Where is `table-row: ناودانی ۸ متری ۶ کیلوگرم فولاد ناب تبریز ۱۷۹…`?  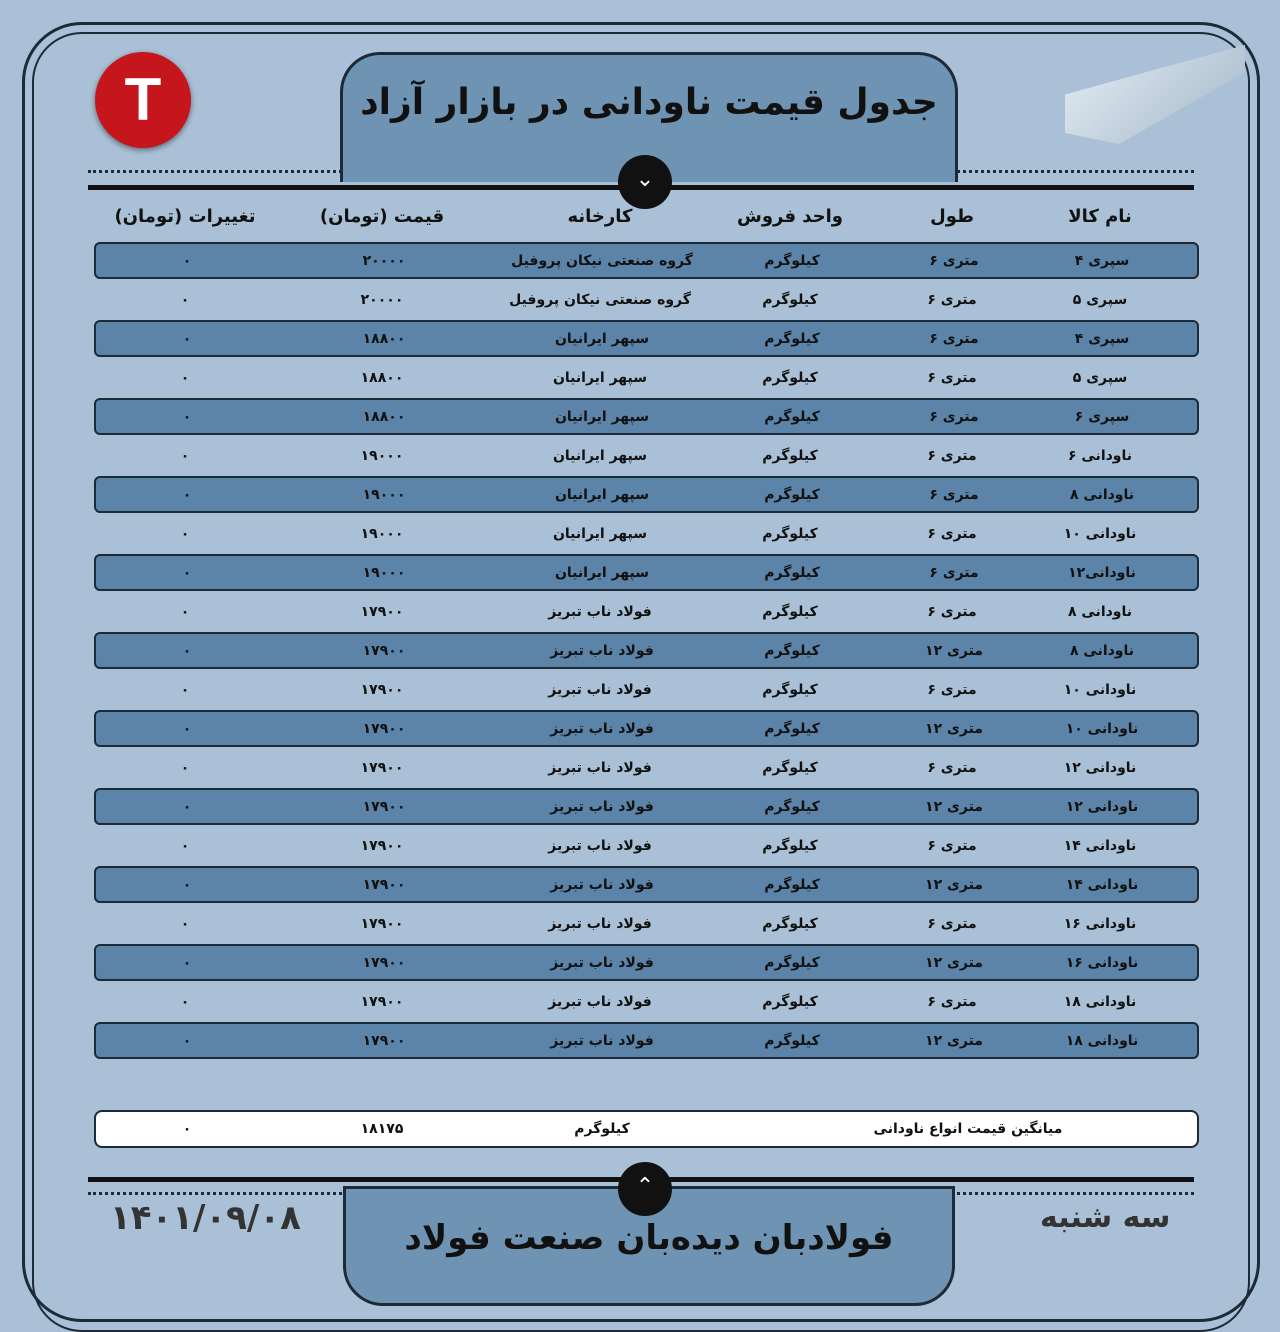
table-row: ناودانی ۸ متری ۶ کیلوگرم فولاد ناب تبریز ۱۷۹… is located at coordinates (646, 611).